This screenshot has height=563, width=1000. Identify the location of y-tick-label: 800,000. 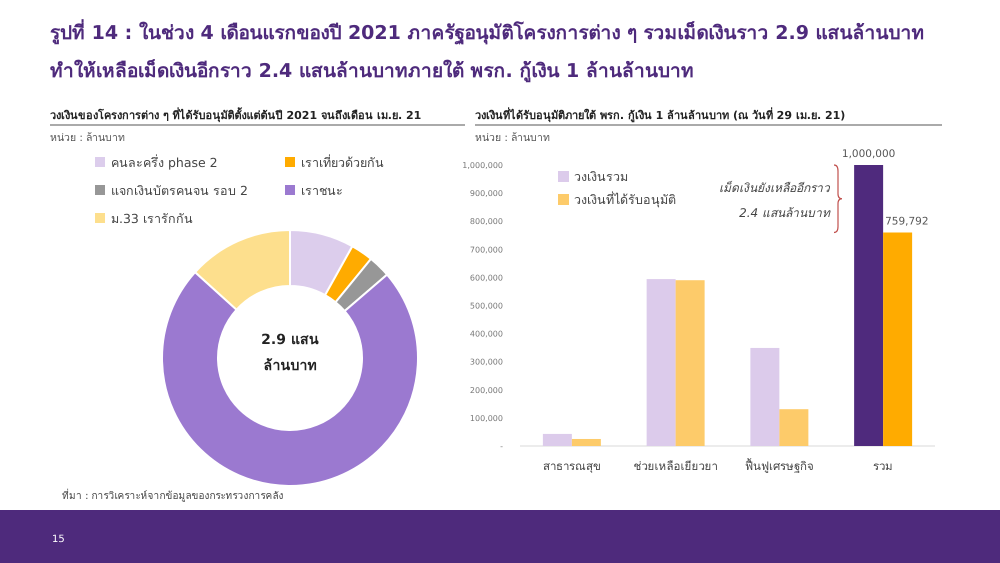
(486, 221).